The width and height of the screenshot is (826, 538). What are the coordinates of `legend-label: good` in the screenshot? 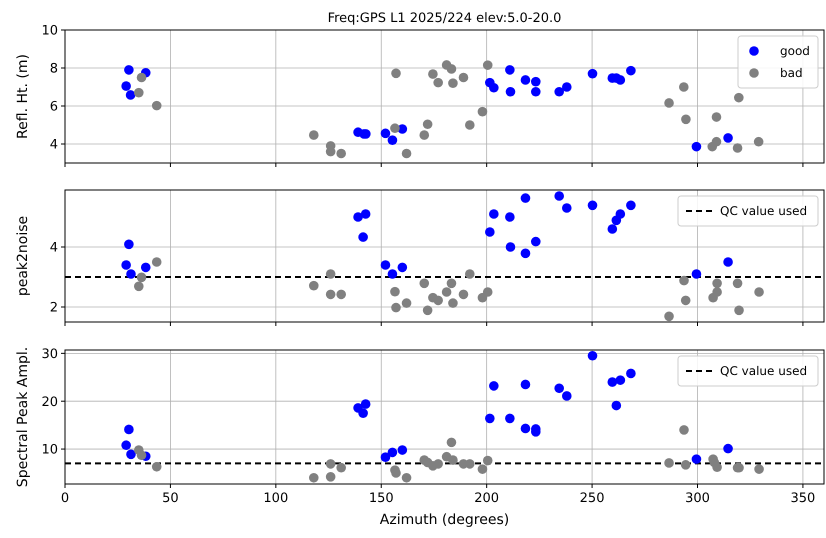 It's located at (795, 51).